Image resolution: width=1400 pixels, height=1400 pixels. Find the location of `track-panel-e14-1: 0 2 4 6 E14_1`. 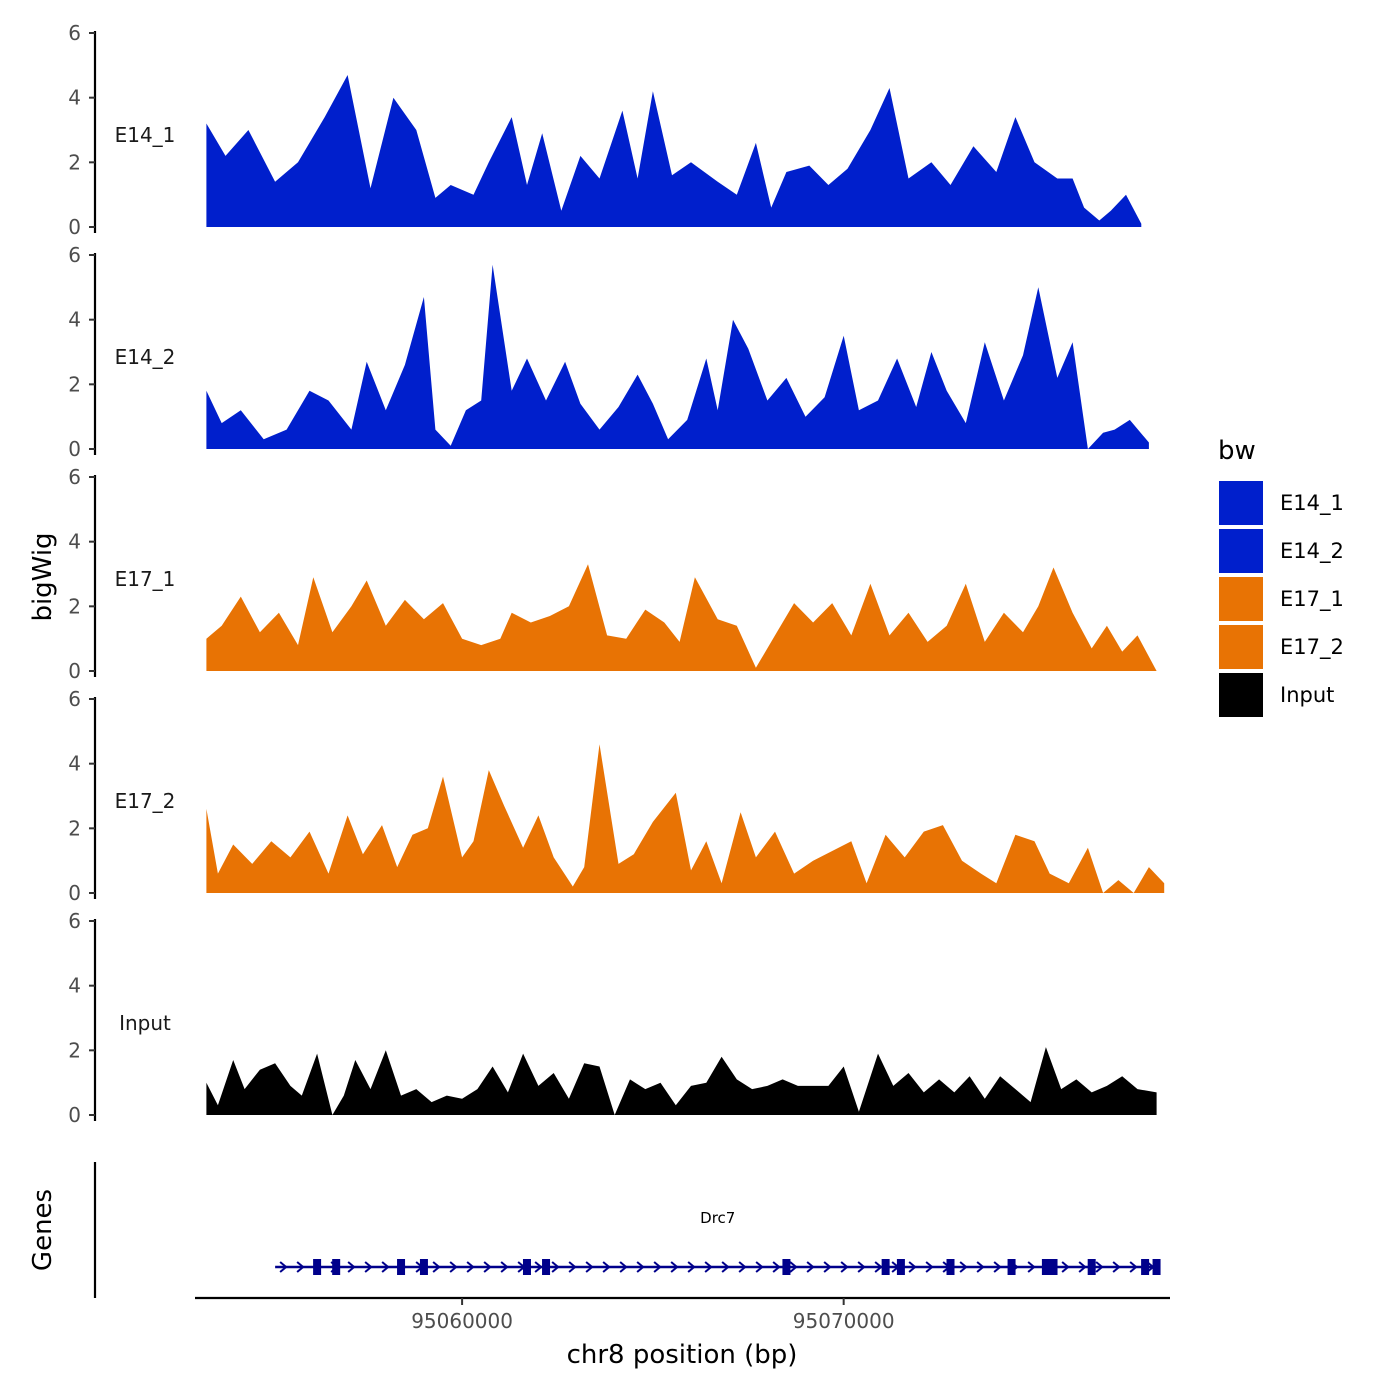

track-panel-e14-1: 0 2 4 6 E14_1 is located at coordinates (605, 130).